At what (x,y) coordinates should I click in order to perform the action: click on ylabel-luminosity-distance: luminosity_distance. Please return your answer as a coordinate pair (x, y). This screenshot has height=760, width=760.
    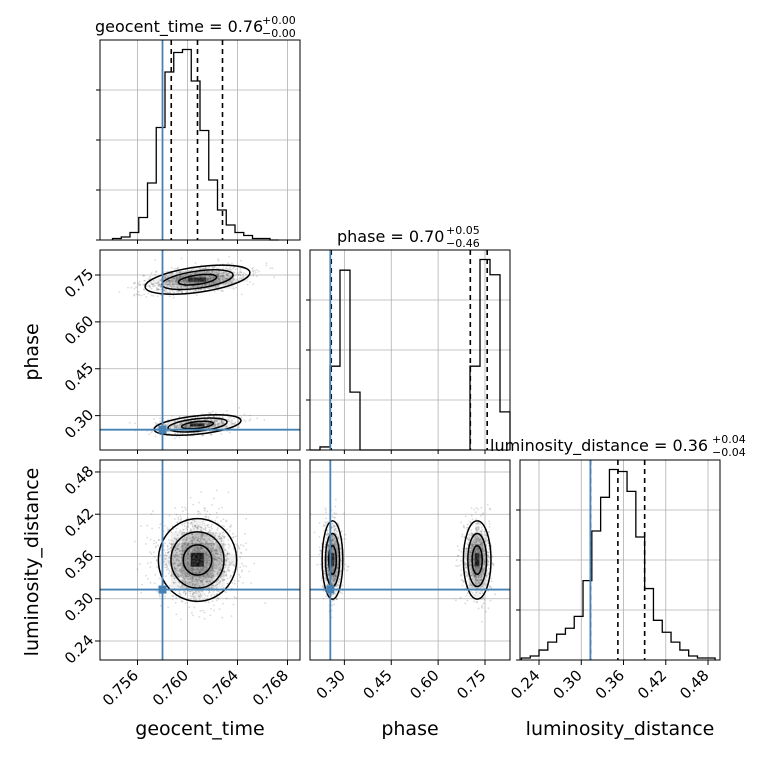
    Looking at the image, I should click on (32, 562).